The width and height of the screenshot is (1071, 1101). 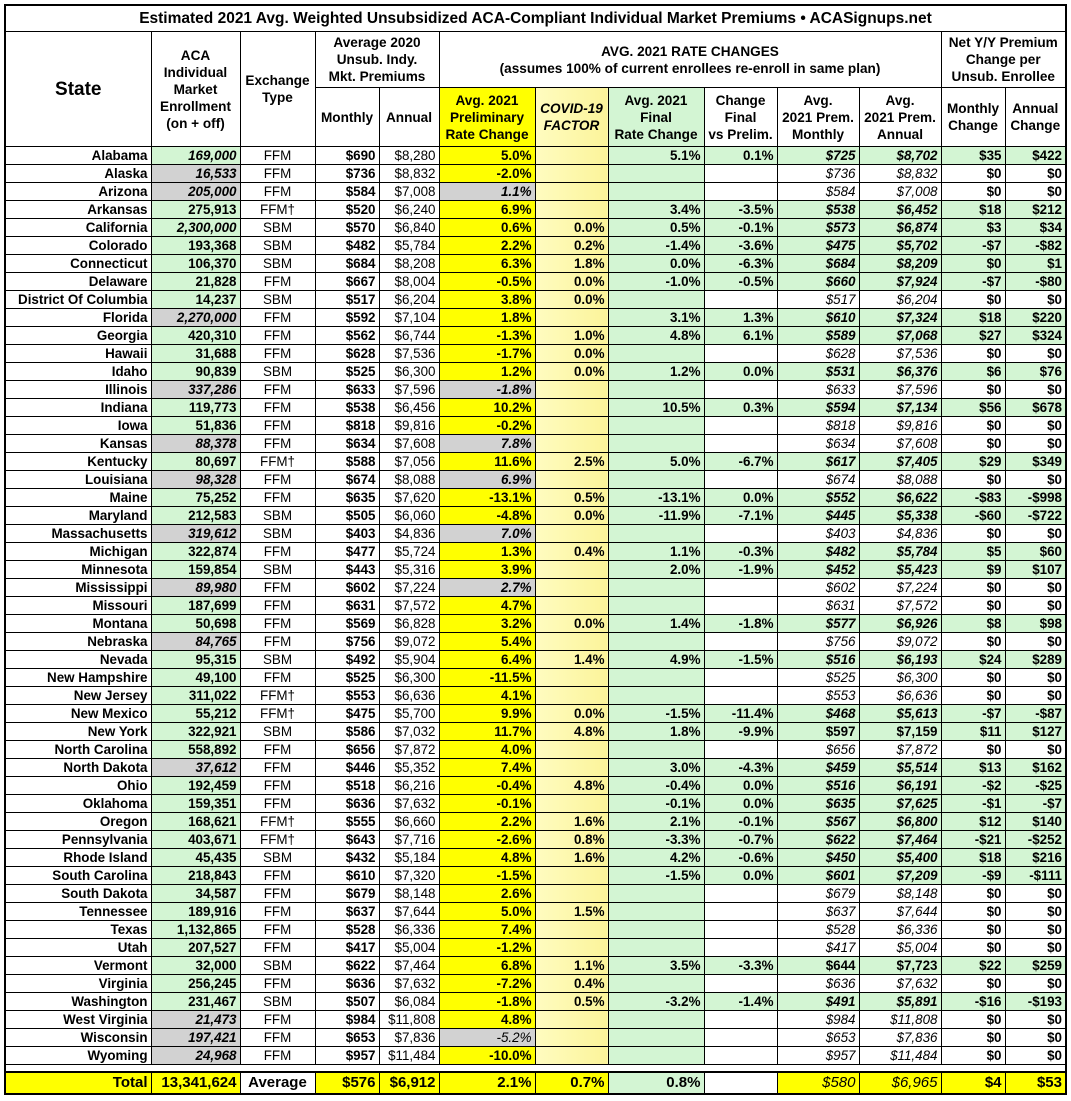 I want to click on annual-2021-cell: $5,338, so click(x=900, y=515).